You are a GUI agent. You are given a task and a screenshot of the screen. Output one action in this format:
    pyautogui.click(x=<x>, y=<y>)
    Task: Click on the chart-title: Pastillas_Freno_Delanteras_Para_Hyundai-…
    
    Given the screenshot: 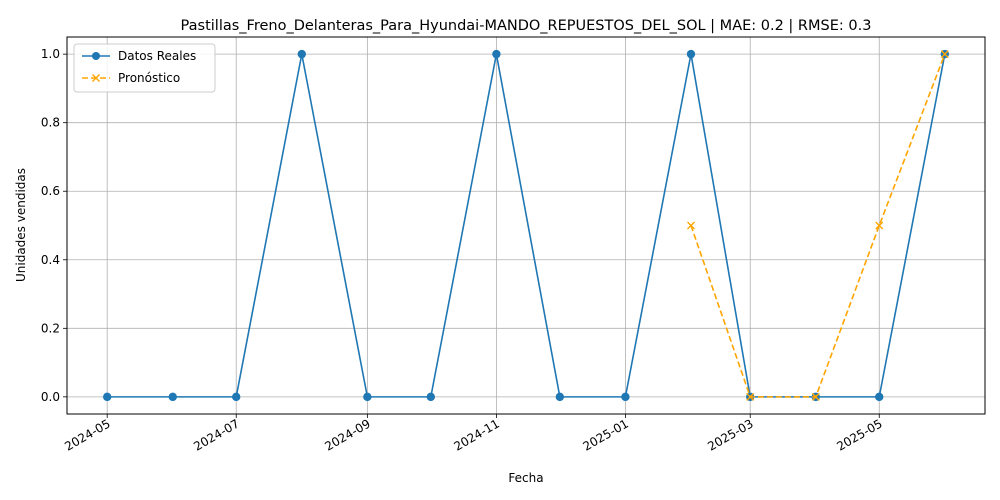 What is the action you would take?
    pyautogui.click(x=526, y=26)
    